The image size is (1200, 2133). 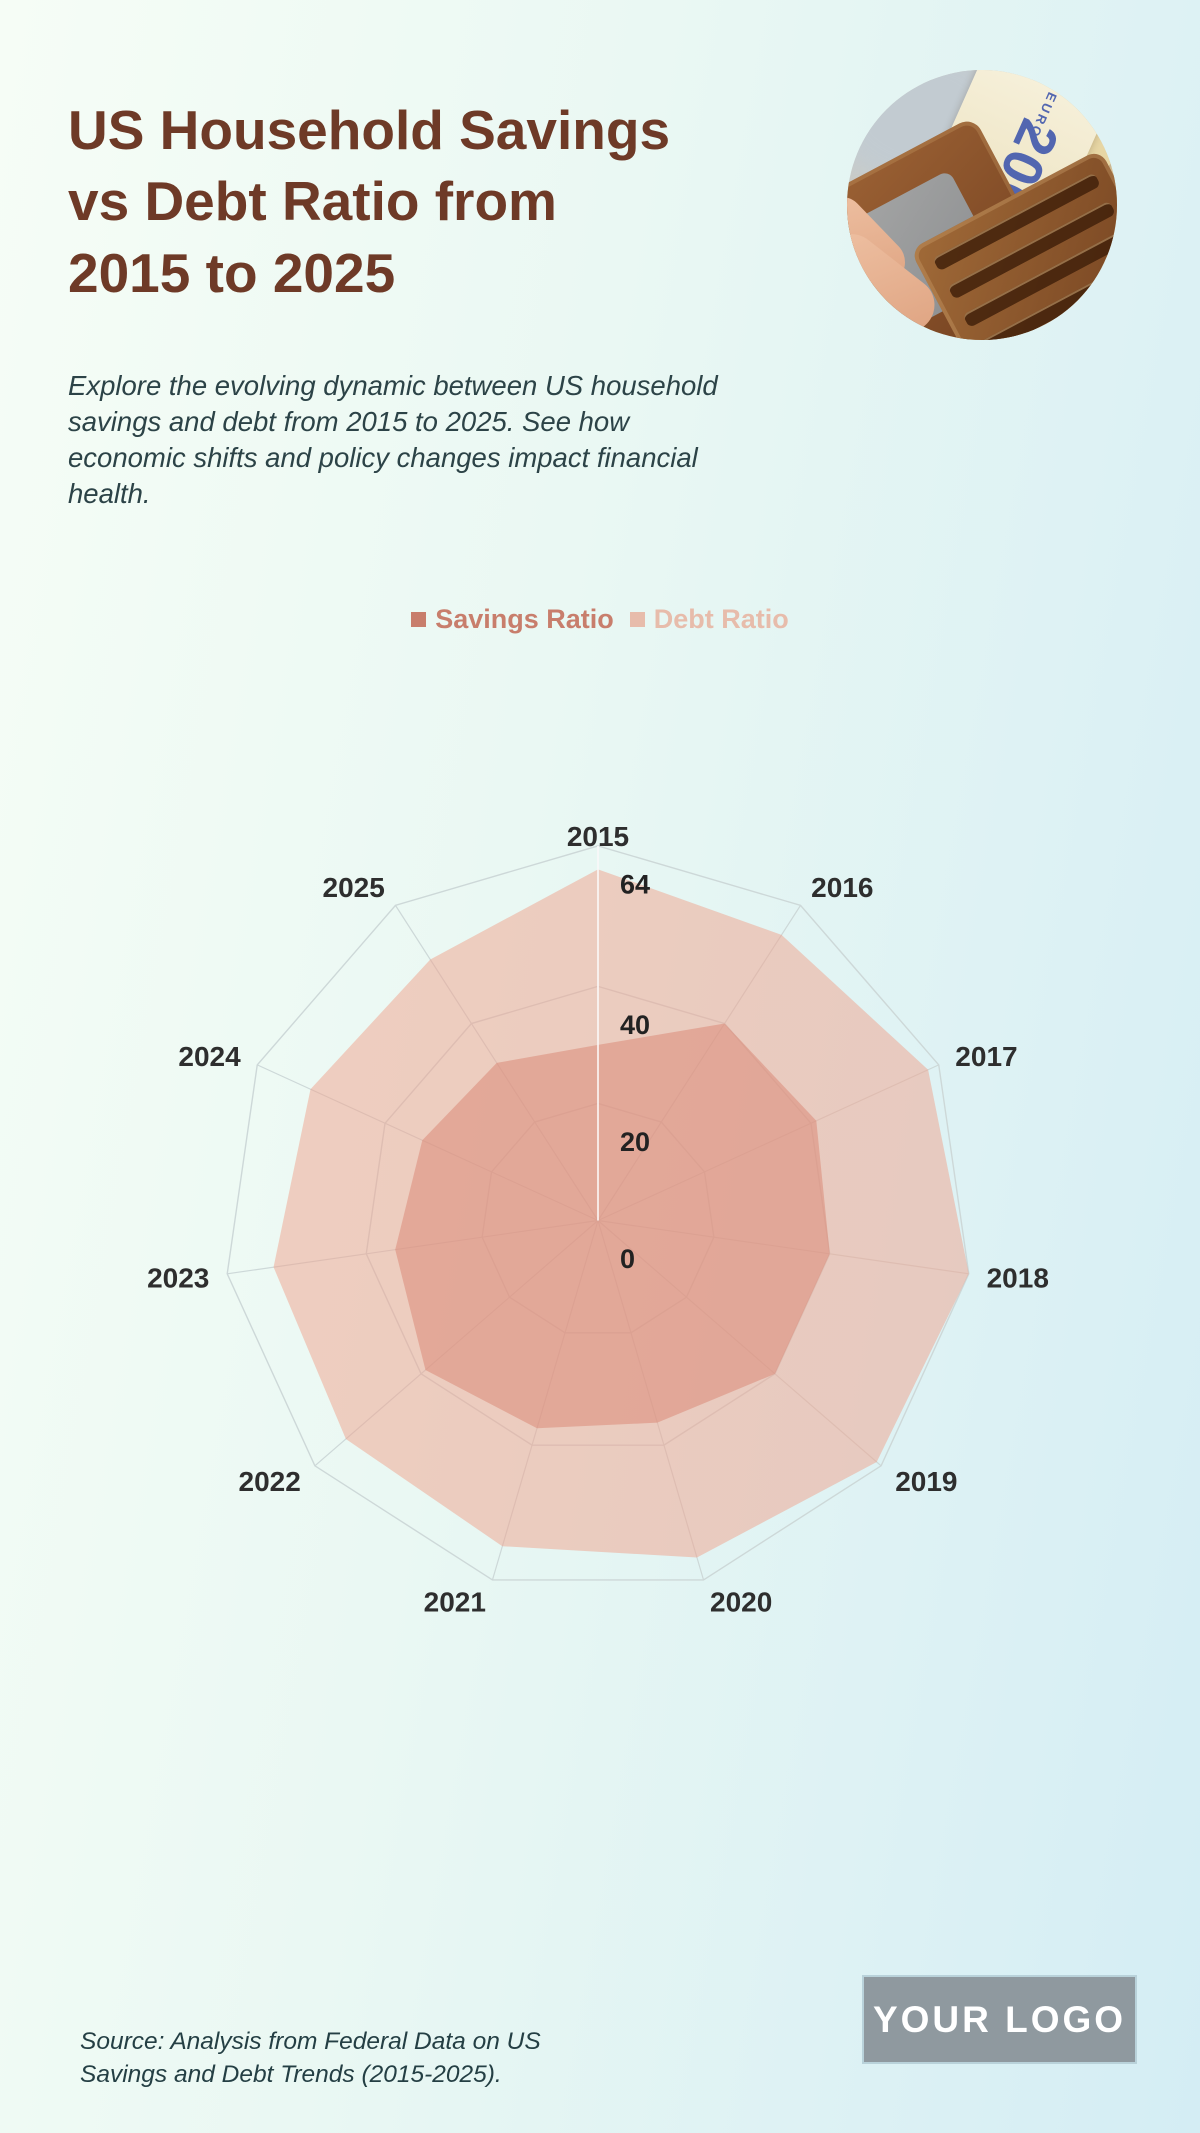 I want to click on year-label-2025: 2025, so click(x=354, y=887).